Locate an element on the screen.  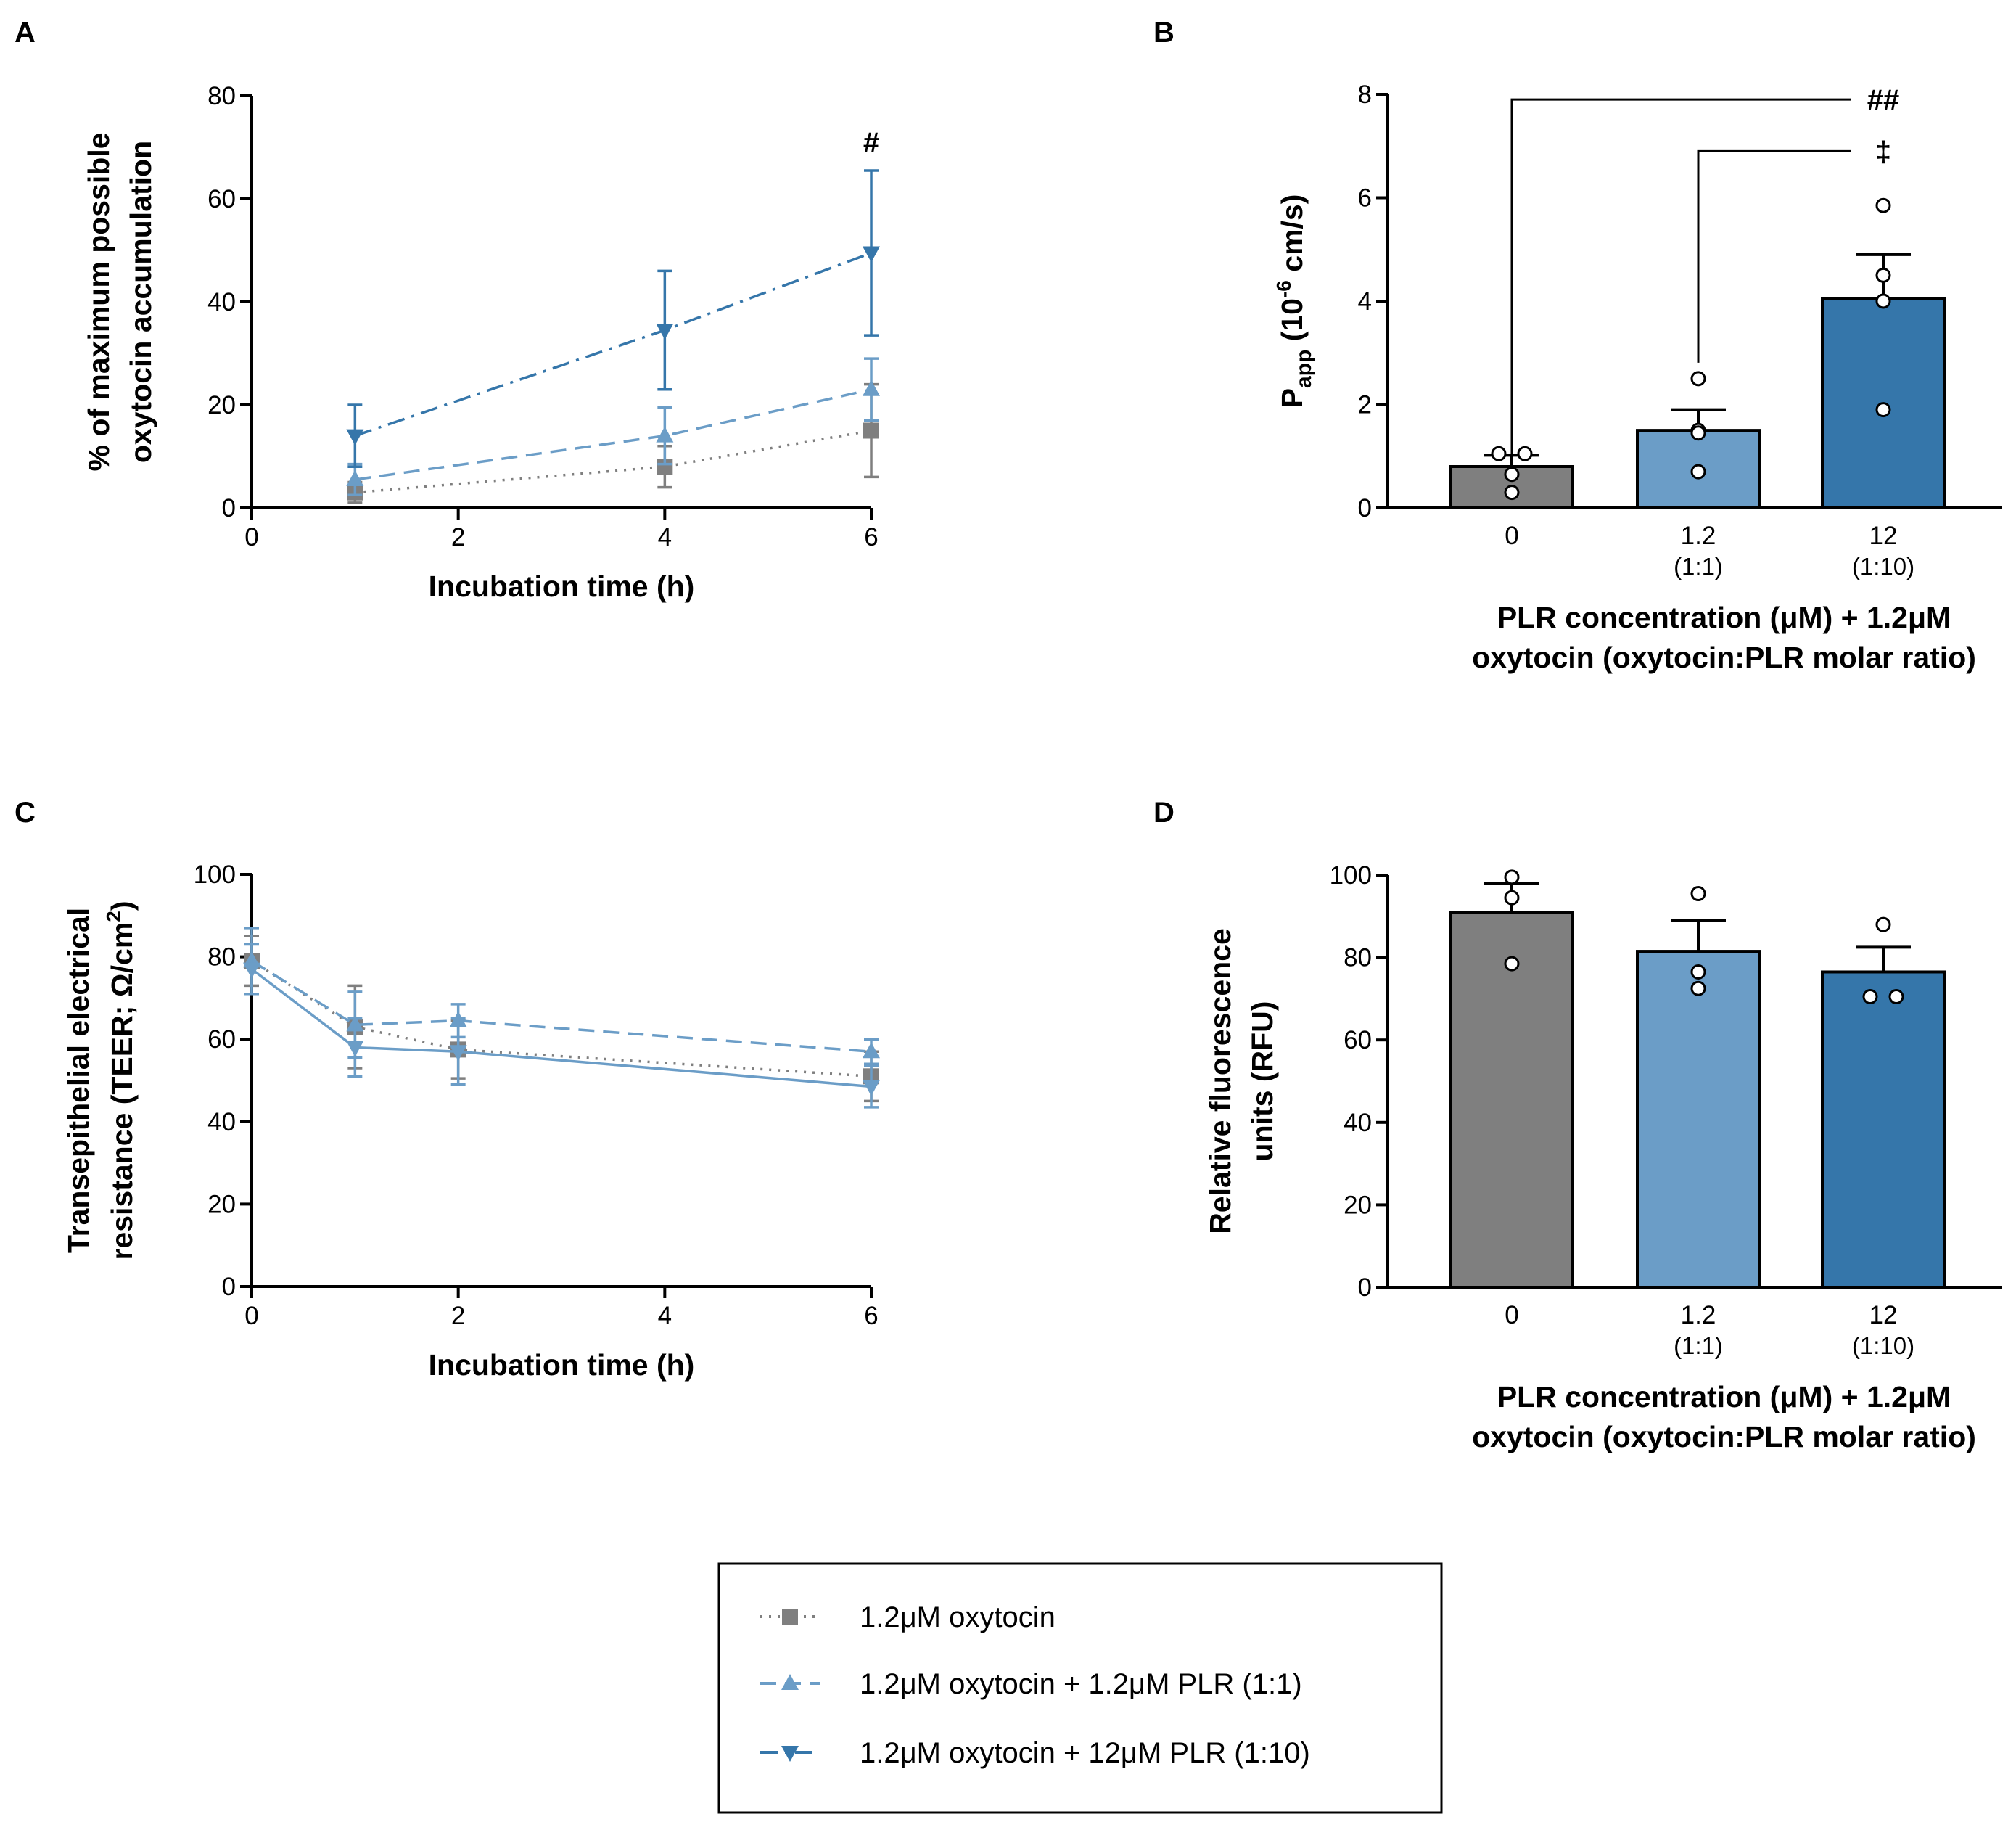
panel-b-x-tick-label: 12 is located at coordinates (1883, 536).